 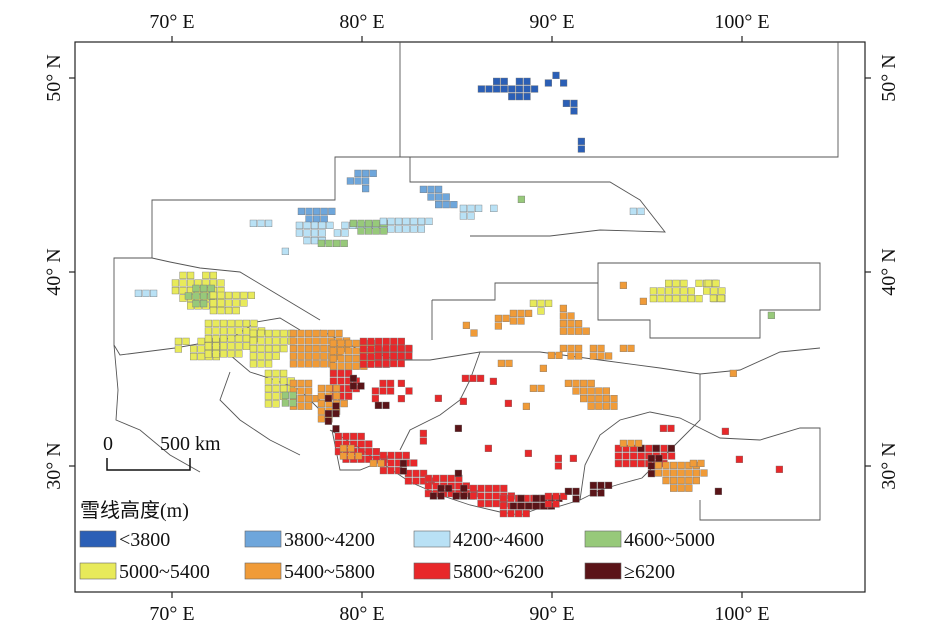 I want to click on scale-bar: 0 500 km, so click(x=162, y=452).